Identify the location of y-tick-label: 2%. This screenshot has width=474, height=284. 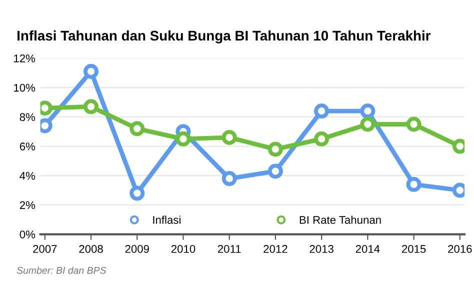
(28, 205).